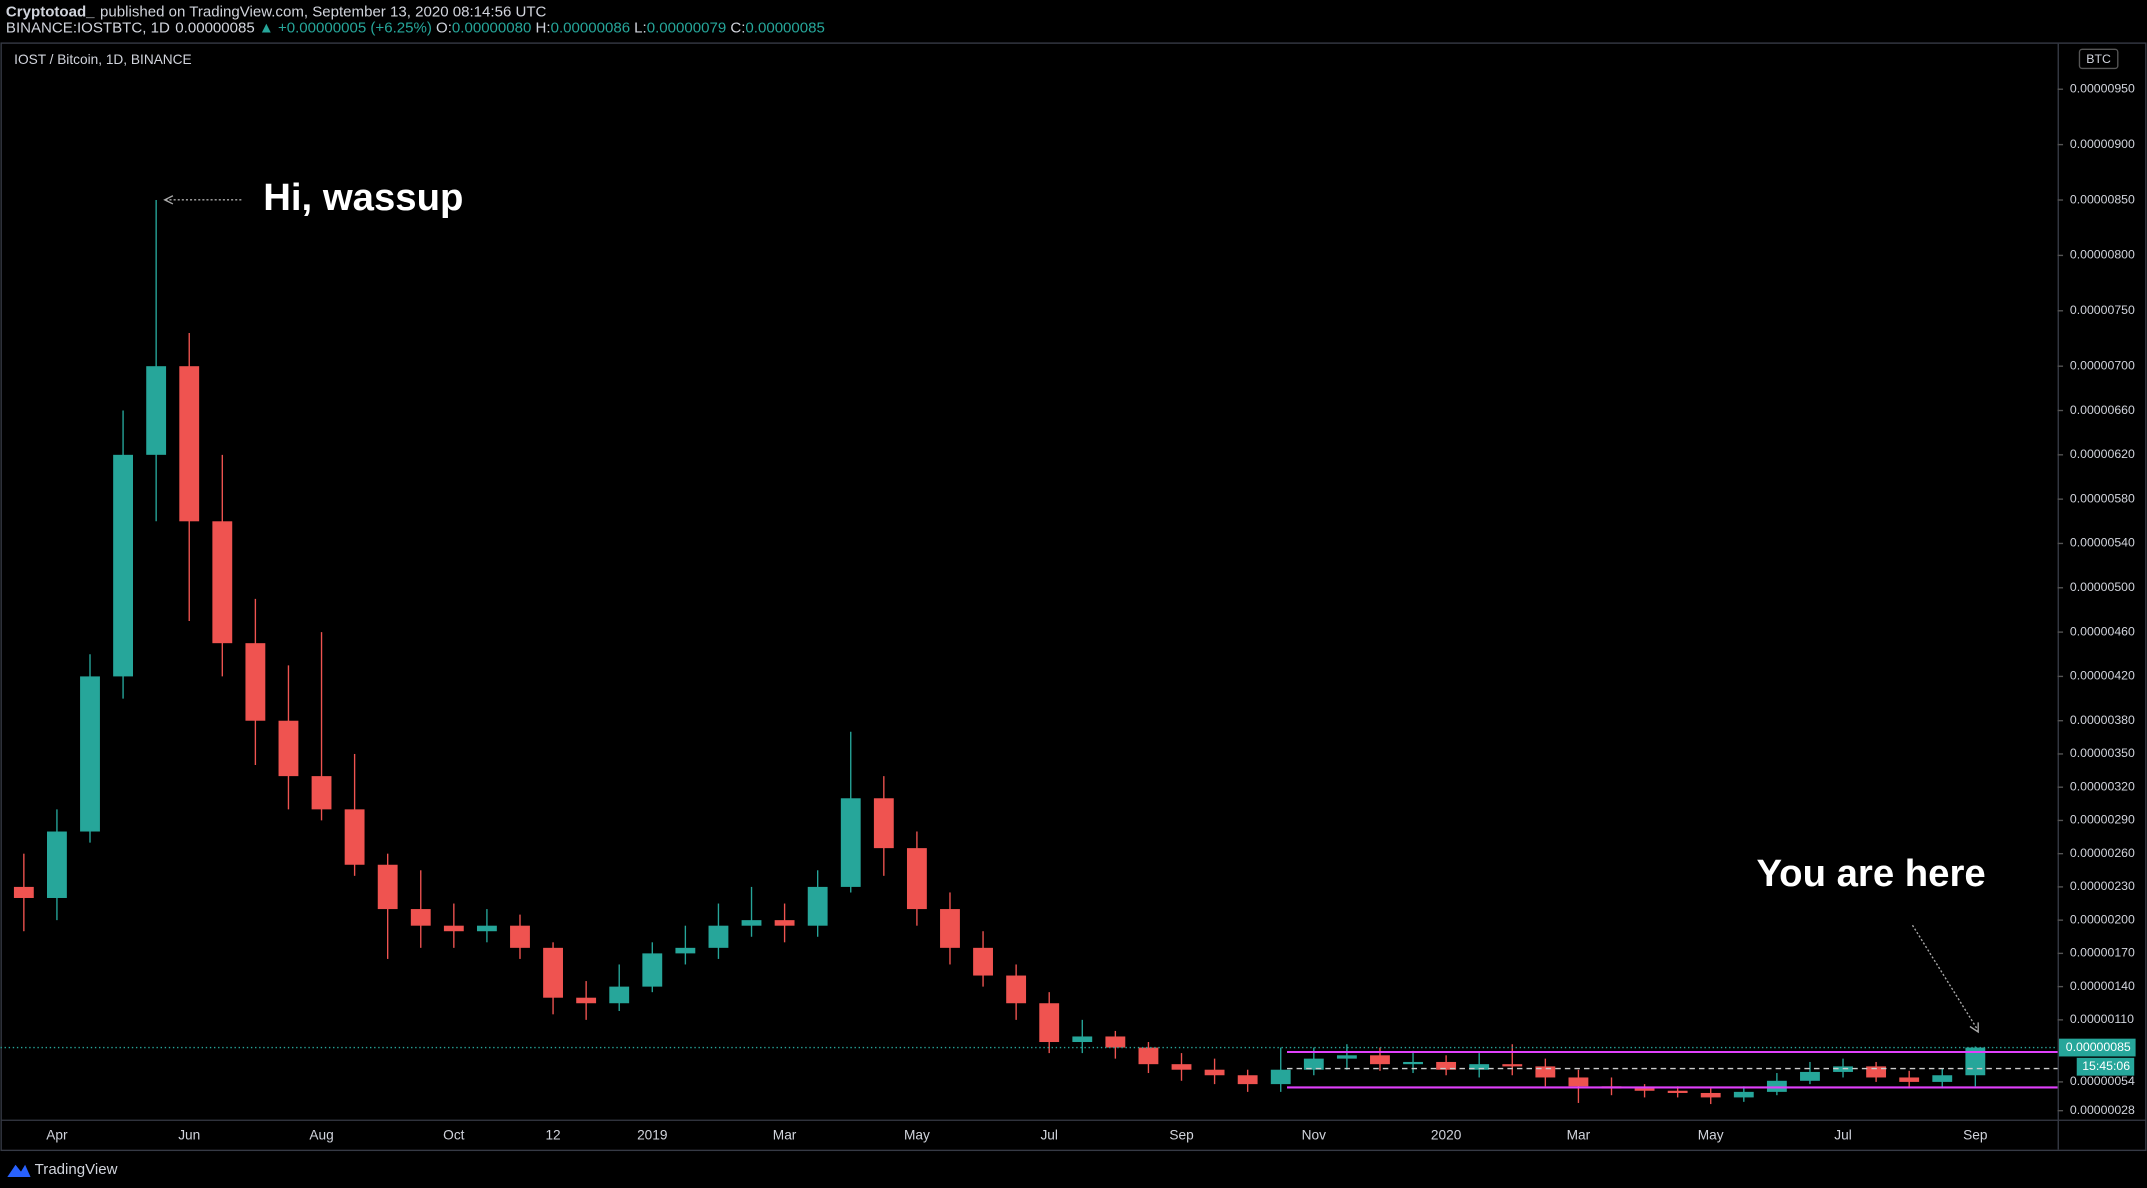 This screenshot has height=1188, width=2147. I want to click on c-value: 0.00000085, so click(785, 28).